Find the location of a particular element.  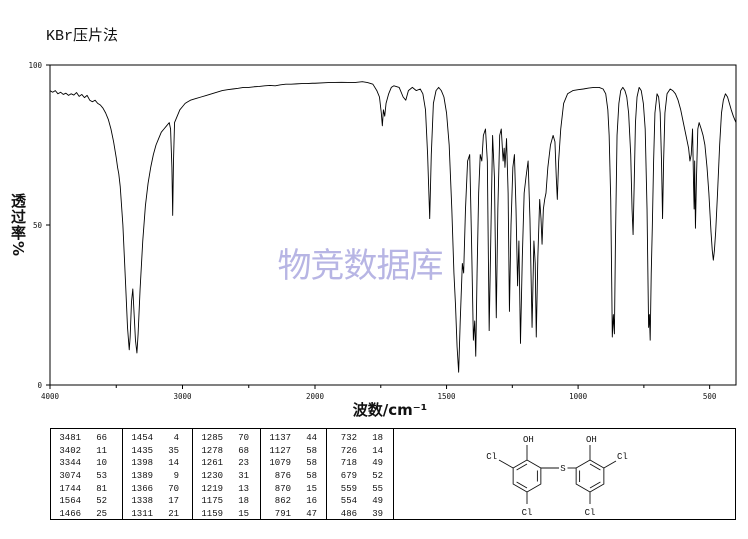

peak-wavenumber: 679 is located at coordinates (348, 476).